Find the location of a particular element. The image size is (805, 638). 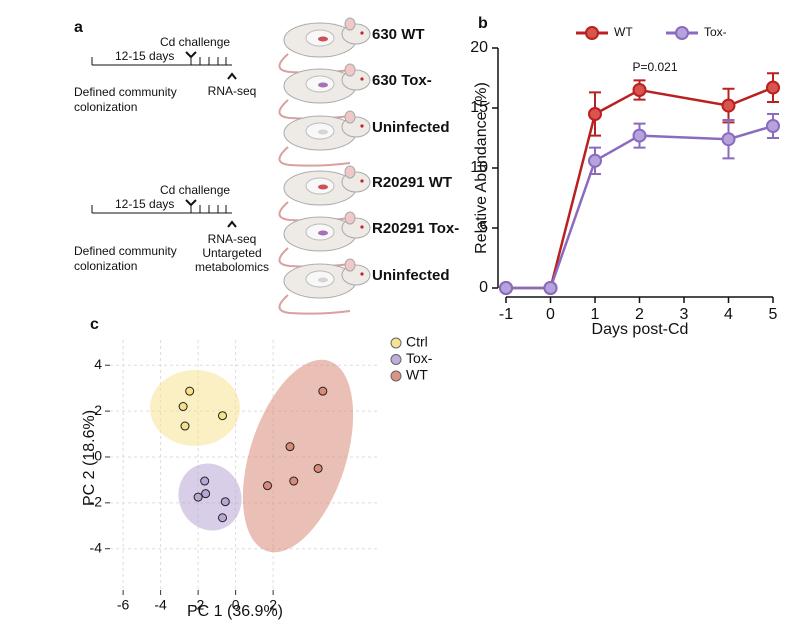

x-axis-label: PC 1 (36.9%) is located at coordinates (235, 611).